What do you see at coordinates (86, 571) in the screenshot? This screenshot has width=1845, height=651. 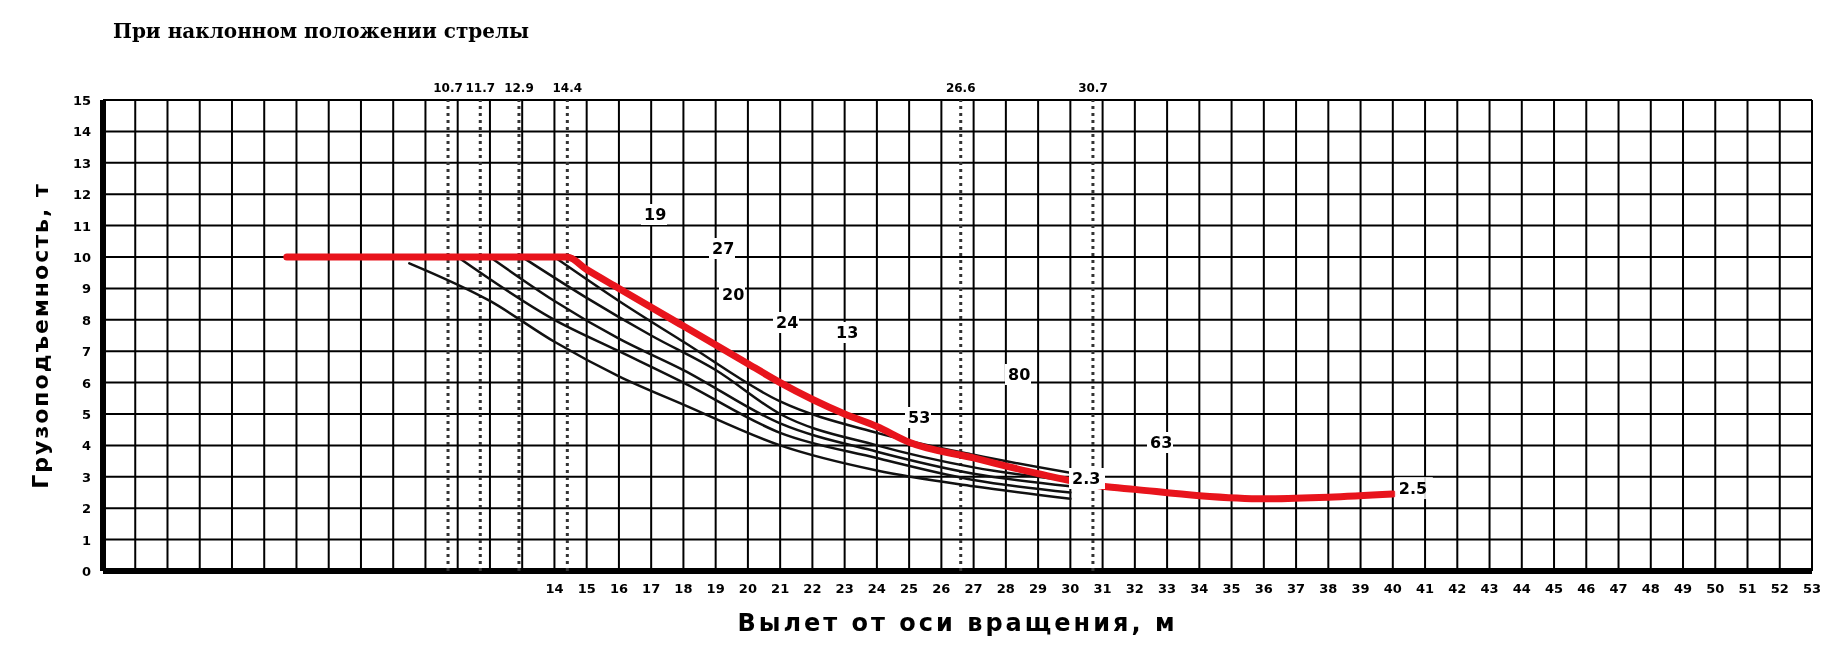 I see `y-tick-label: 0` at bounding box center [86, 571].